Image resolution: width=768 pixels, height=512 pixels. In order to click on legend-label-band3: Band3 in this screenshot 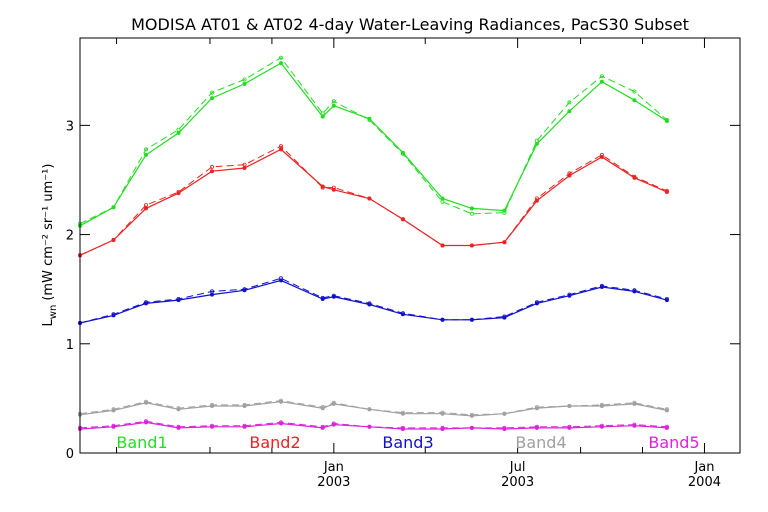, I will do `click(407, 442)`.